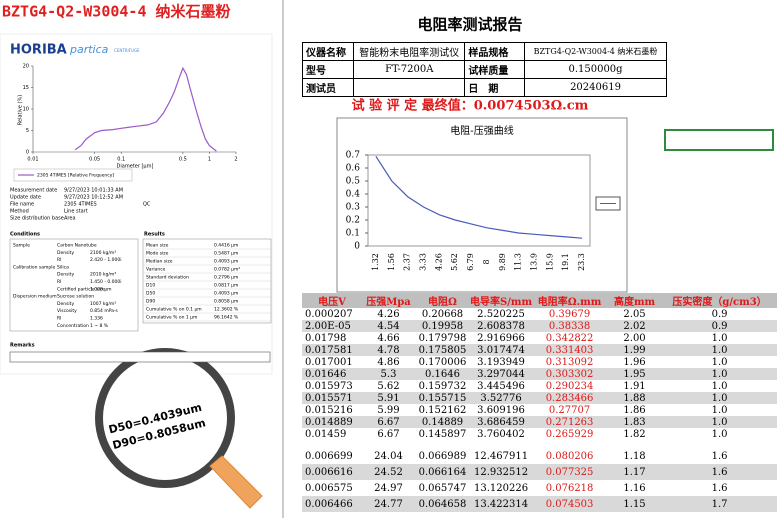 The image size is (780, 518). Describe the element at coordinates (329, 422) in the screenshot. I see `data-cell: 0.014889` at that location.